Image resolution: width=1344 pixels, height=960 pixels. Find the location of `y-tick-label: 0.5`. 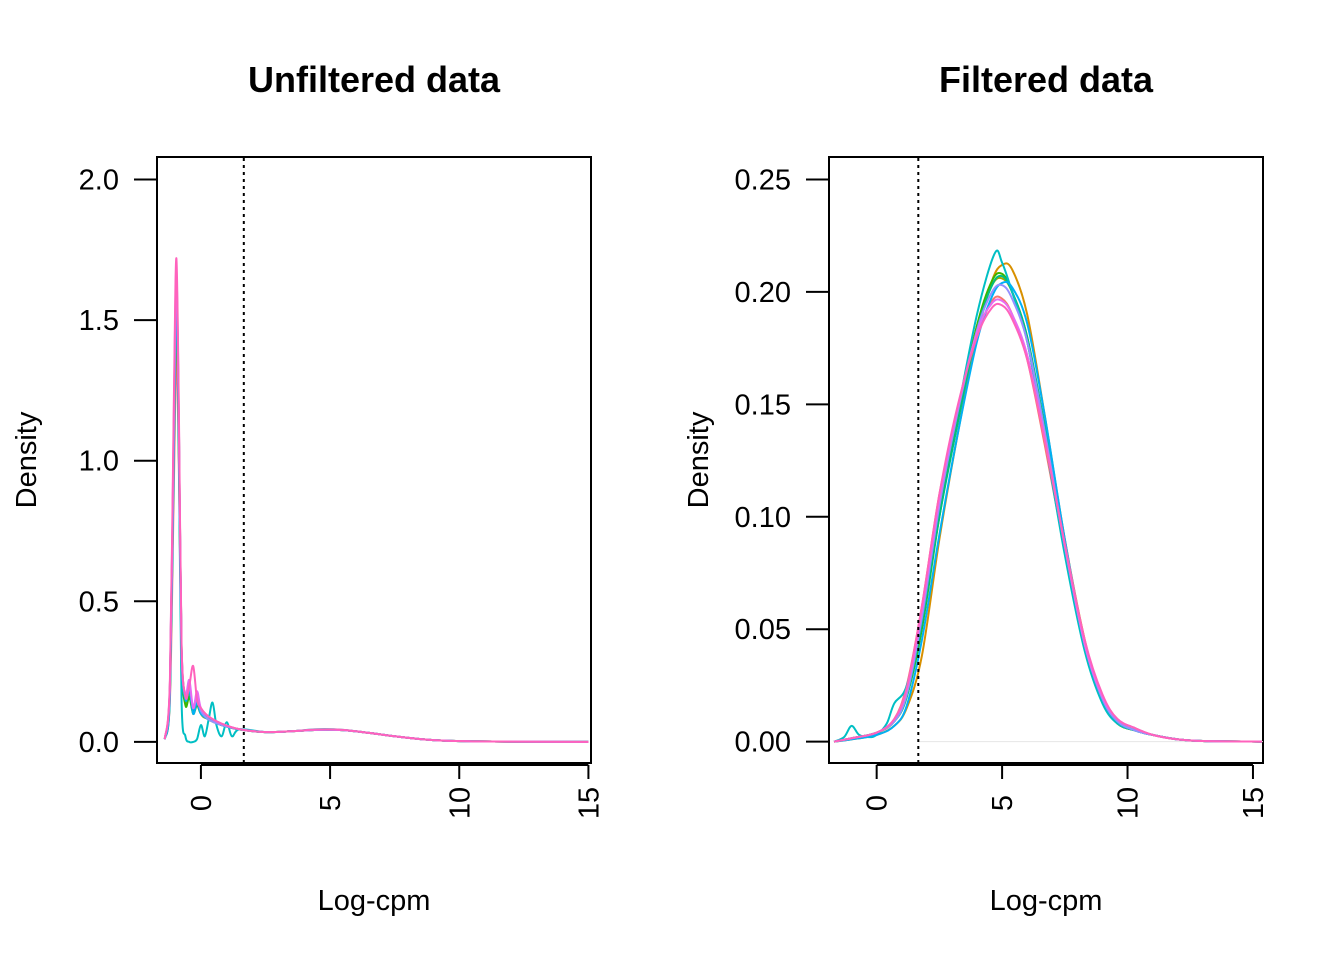

y-tick-label: 0.5 is located at coordinates (99, 602).